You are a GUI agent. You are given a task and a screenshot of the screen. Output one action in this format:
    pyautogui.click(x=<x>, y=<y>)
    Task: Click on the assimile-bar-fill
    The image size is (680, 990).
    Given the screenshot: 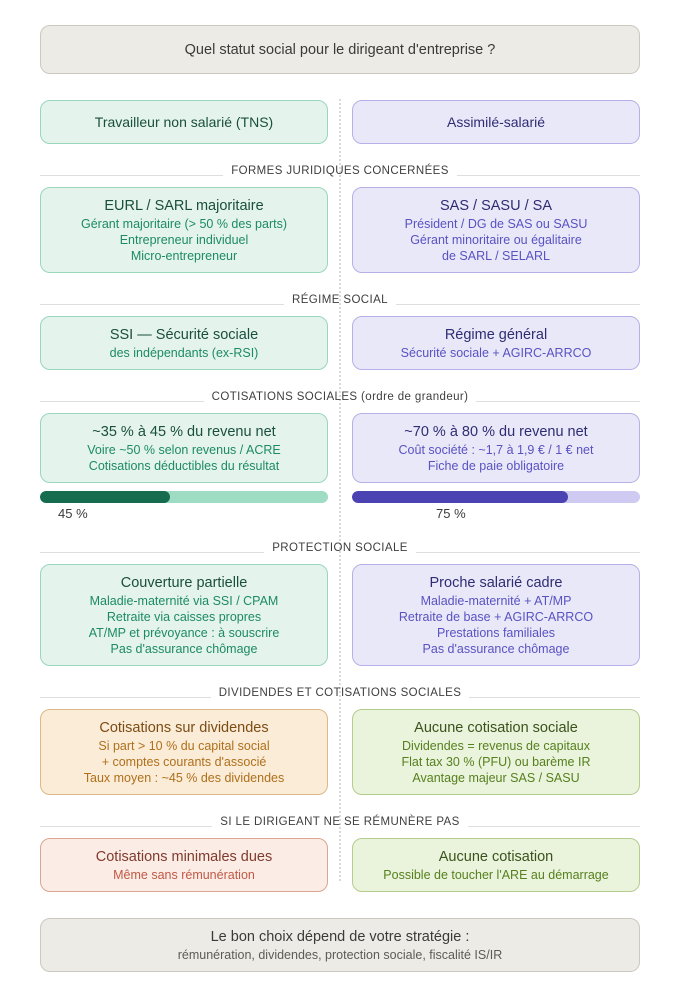 What is the action you would take?
    pyautogui.click(x=460, y=497)
    